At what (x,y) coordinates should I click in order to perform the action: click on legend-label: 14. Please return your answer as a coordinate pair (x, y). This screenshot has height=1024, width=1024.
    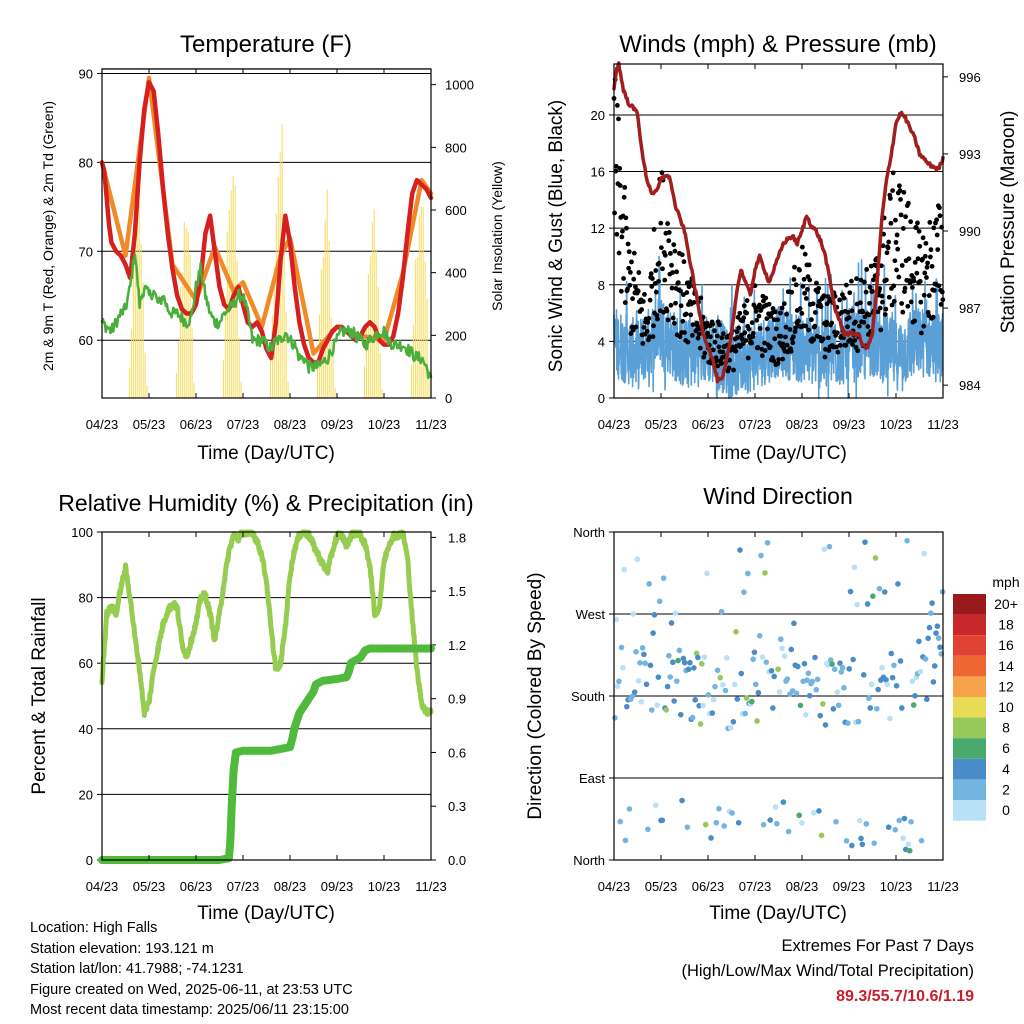
    Looking at the image, I should click on (1006, 666).